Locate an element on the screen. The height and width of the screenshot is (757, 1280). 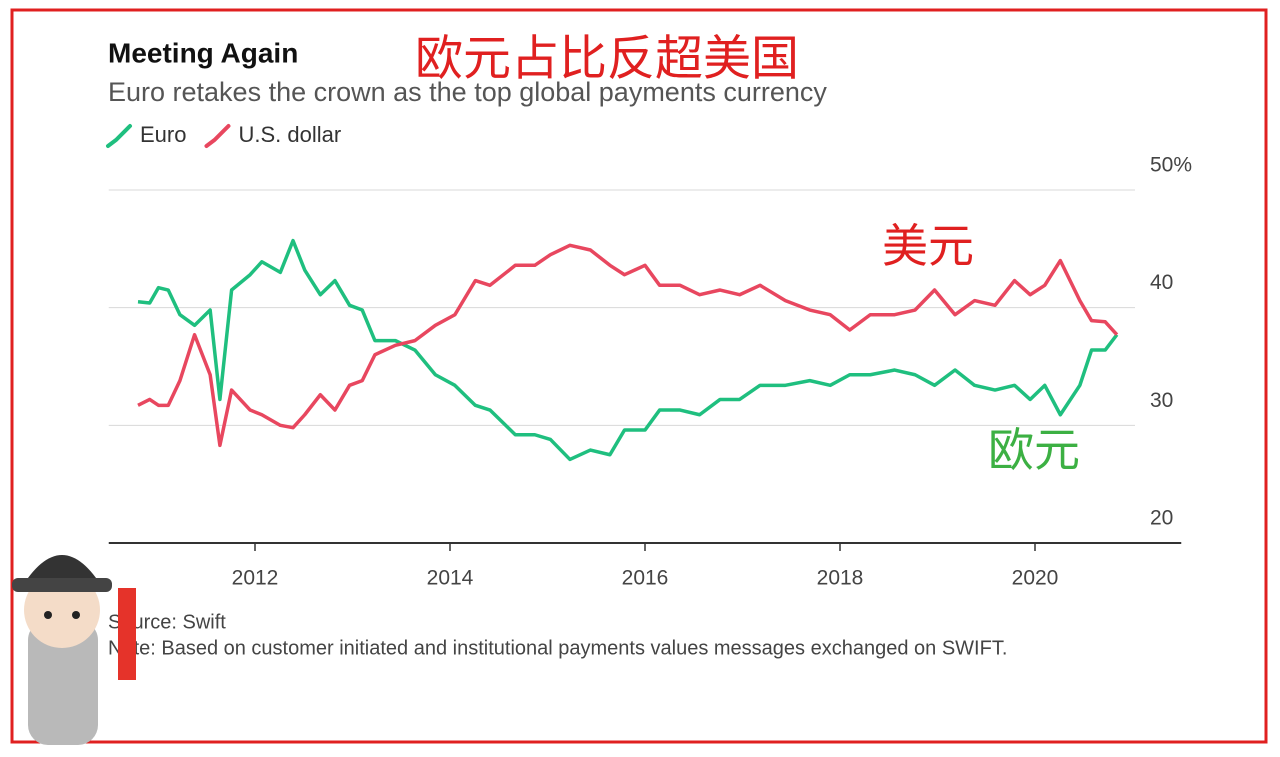
annotation: 欧元 is located at coordinates (1034, 450).